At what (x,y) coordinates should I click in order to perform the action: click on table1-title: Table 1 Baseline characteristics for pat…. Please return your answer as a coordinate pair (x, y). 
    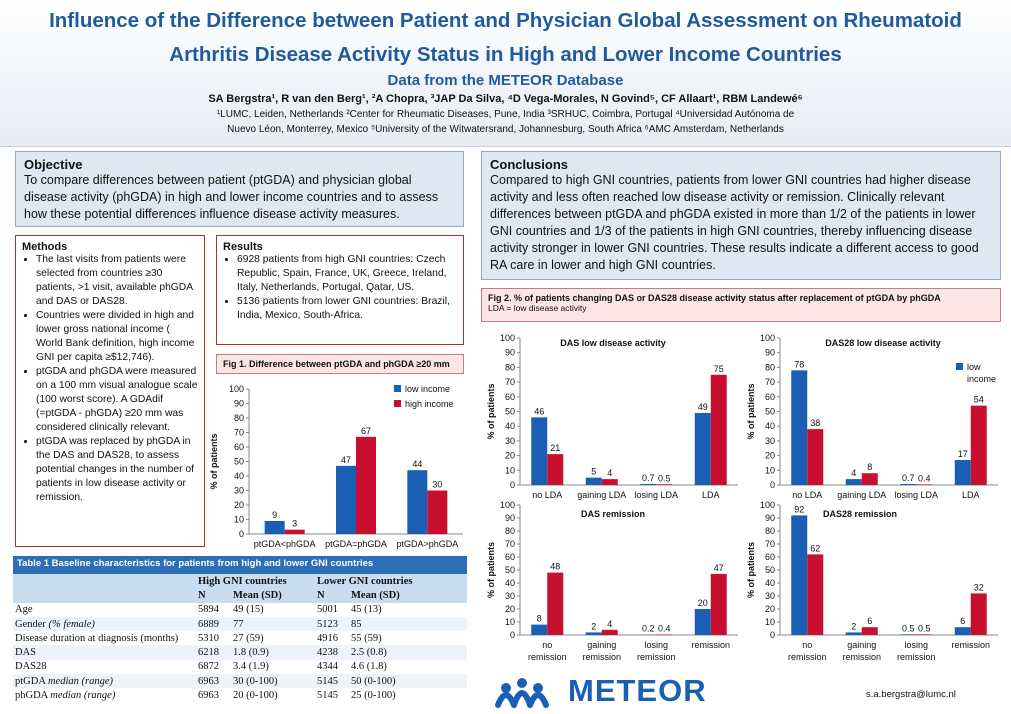
    Looking at the image, I should click on (240, 565).